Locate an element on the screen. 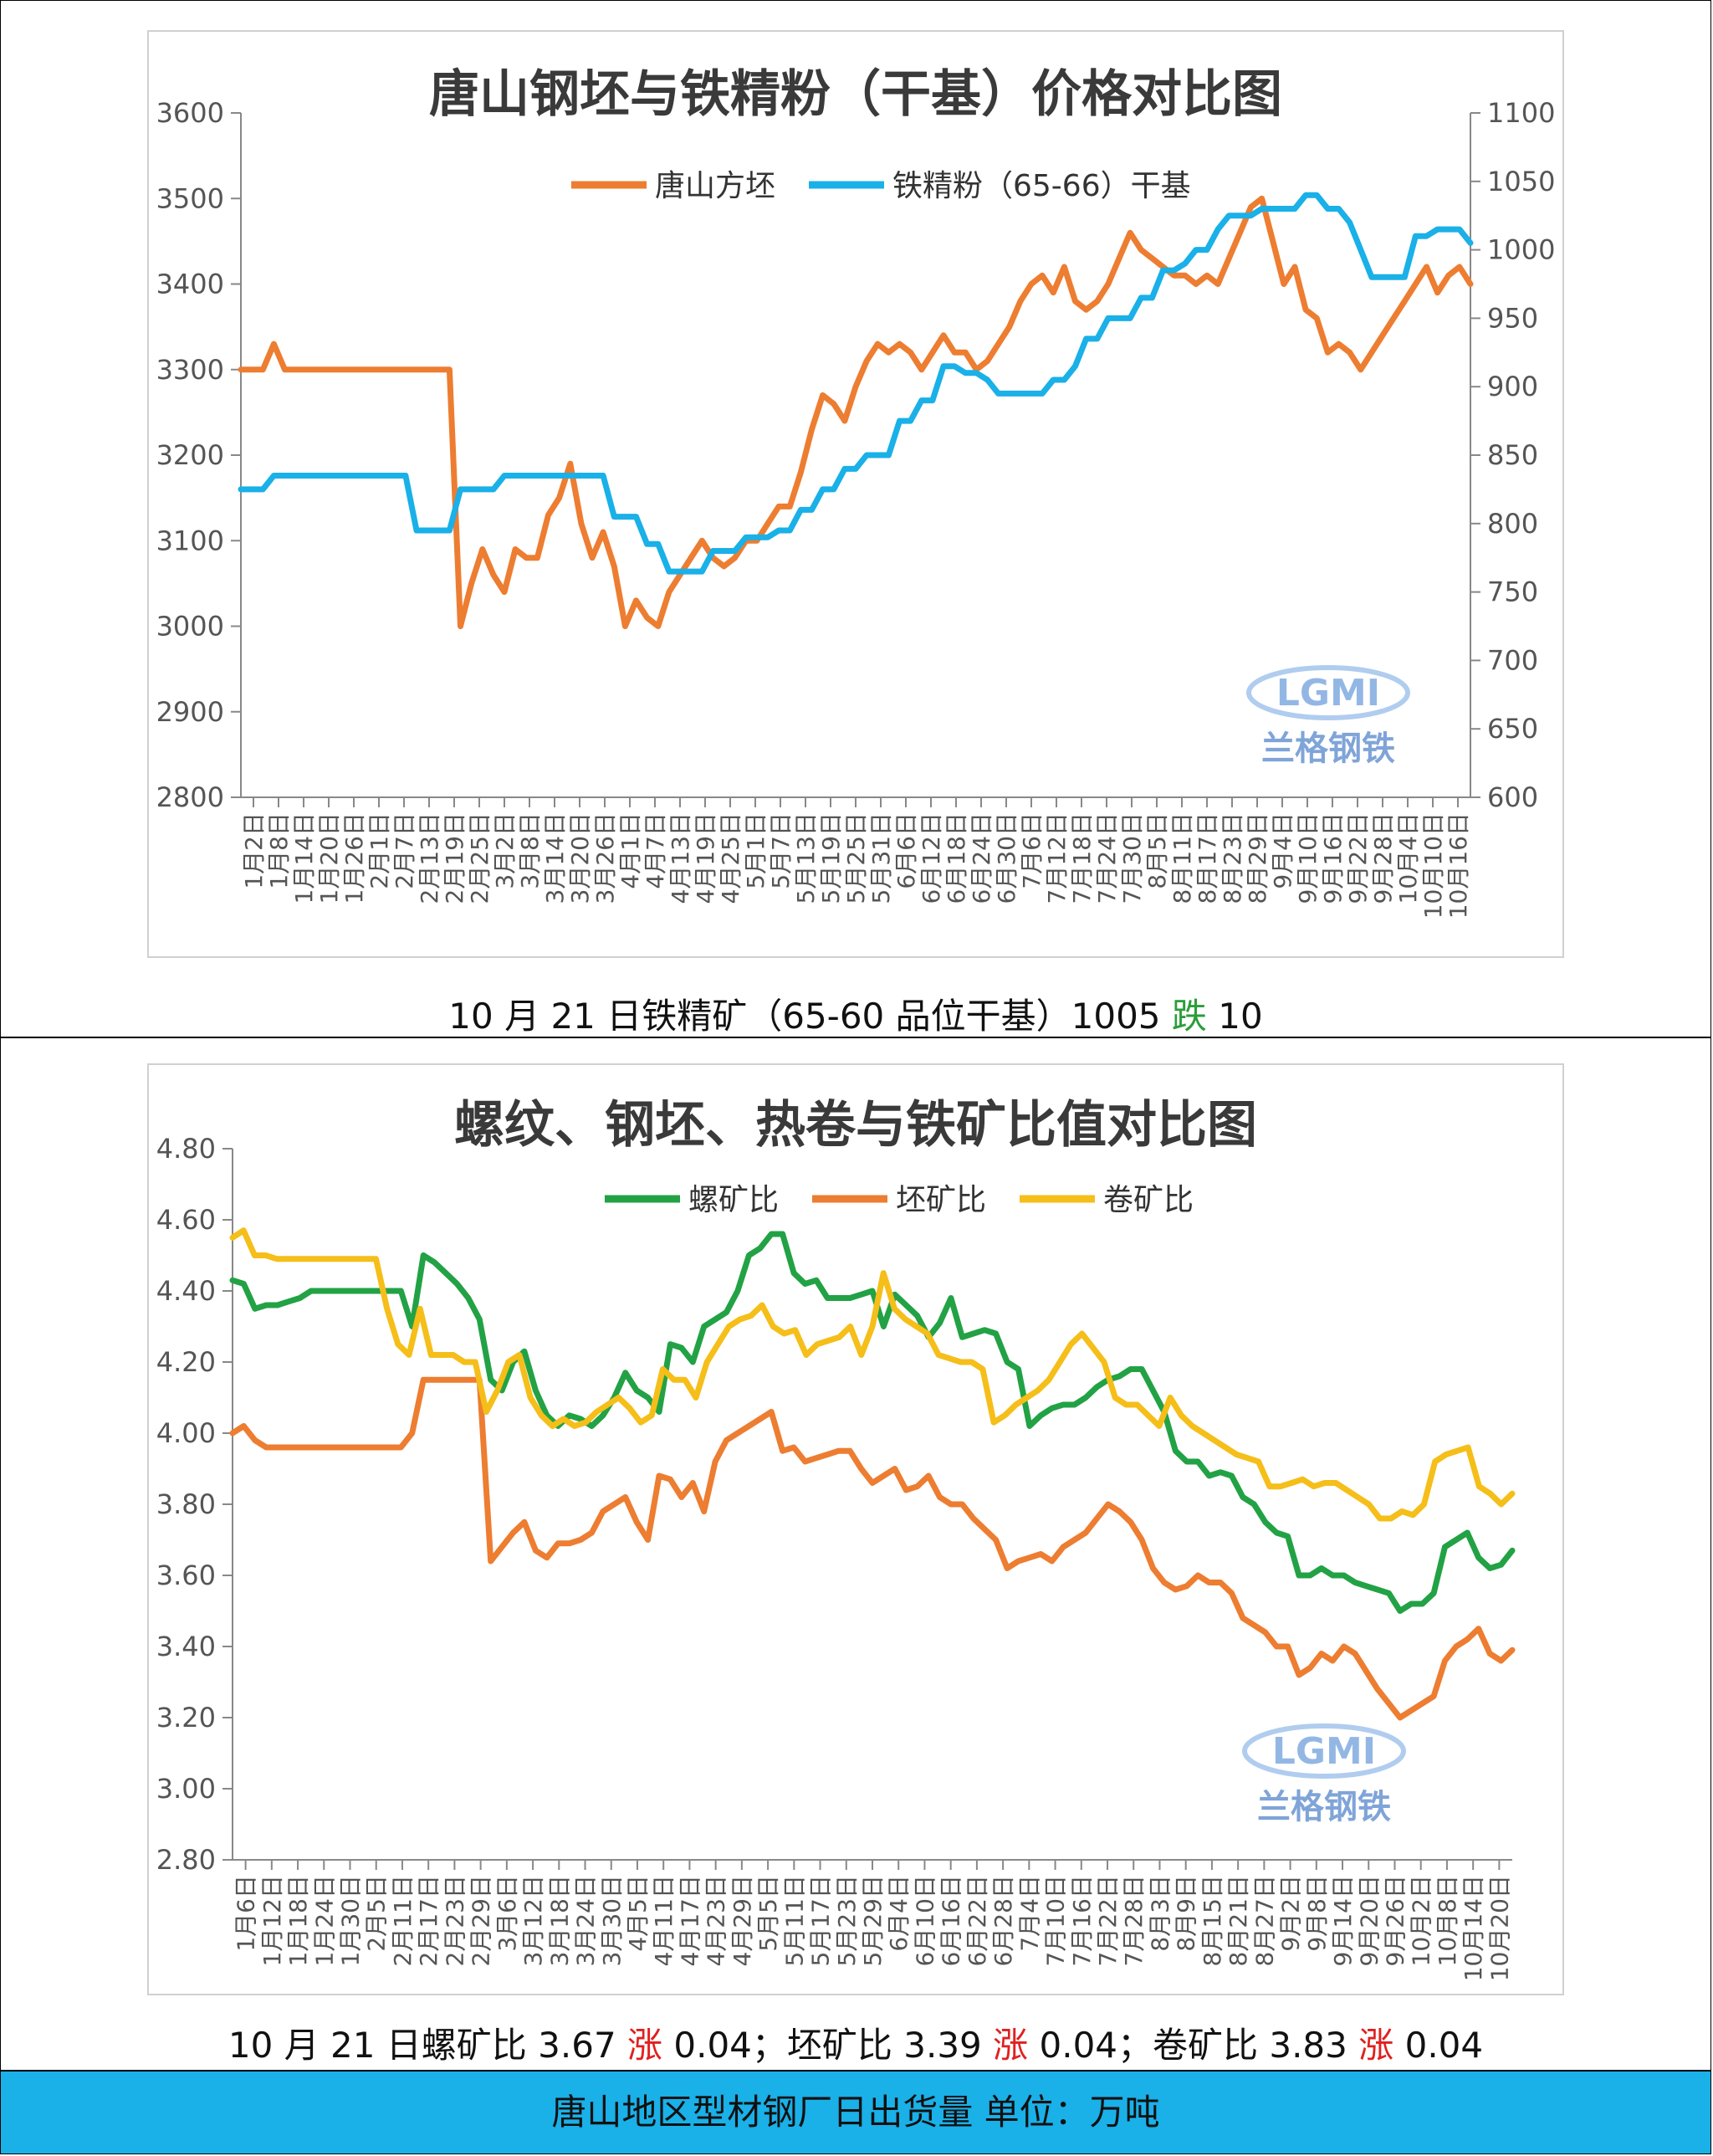  iron-caption-text: 10 月 21 日铁精矿（65-60 品位干基）1005 is located at coordinates (810, 1016).